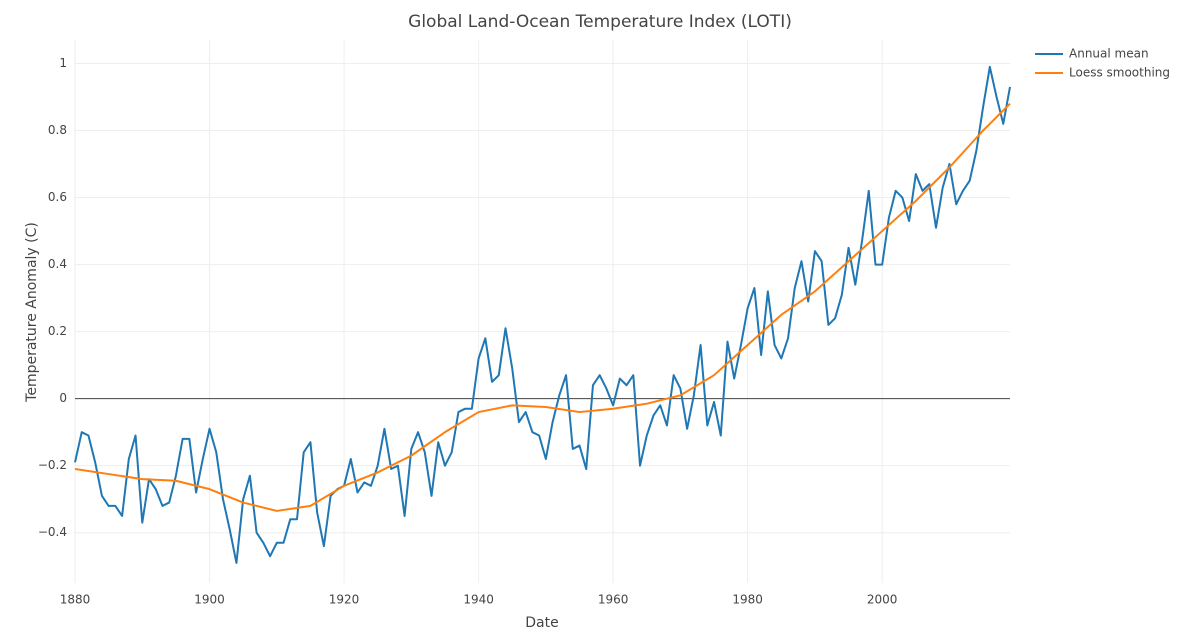 The image size is (1198, 644). I want to click on x-tick-label: 2000, so click(882, 600).